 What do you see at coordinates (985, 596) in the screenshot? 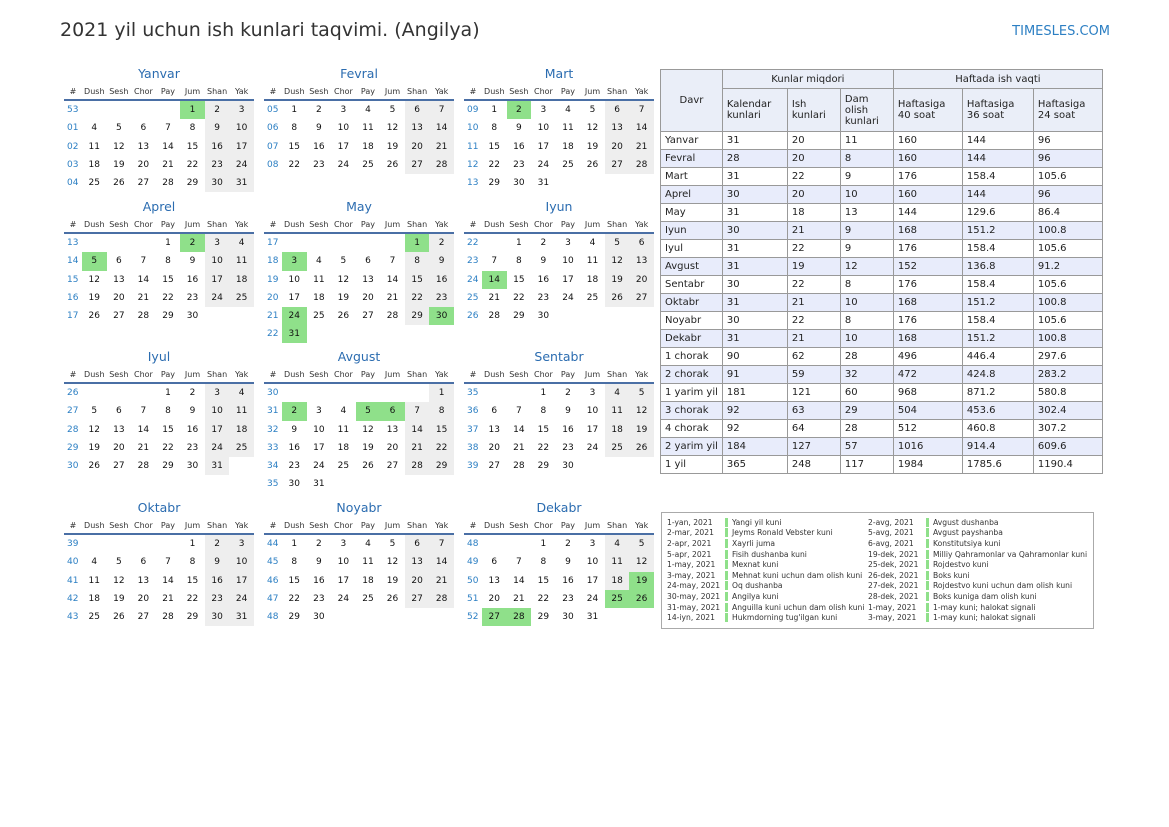
I see `holiday-name: Boks kuniga dam olish kuni` at bounding box center [985, 596].